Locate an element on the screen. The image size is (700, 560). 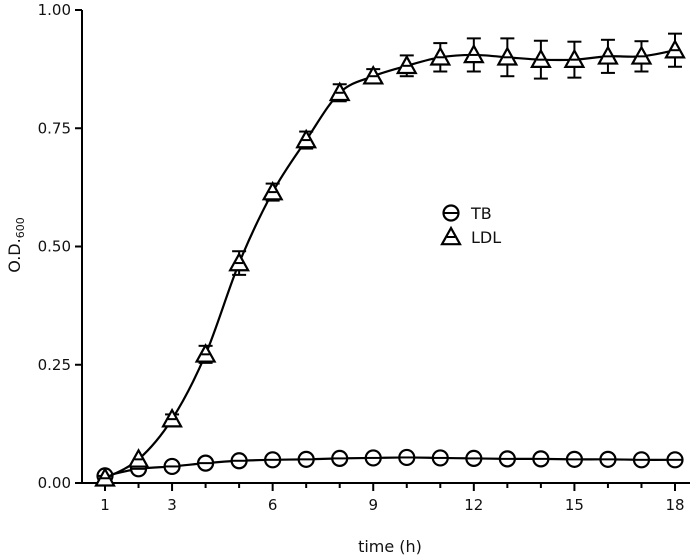
y-axis-title: O.D.600 is located at coordinates (16, 244).